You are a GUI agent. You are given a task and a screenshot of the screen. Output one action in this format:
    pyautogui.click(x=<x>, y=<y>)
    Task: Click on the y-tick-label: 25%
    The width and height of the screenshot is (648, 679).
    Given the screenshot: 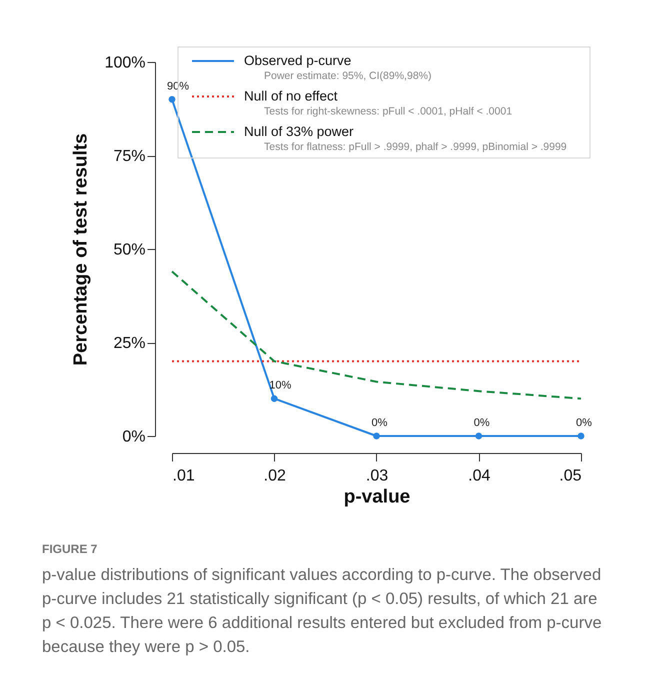 What is the action you would take?
    pyautogui.click(x=129, y=343)
    